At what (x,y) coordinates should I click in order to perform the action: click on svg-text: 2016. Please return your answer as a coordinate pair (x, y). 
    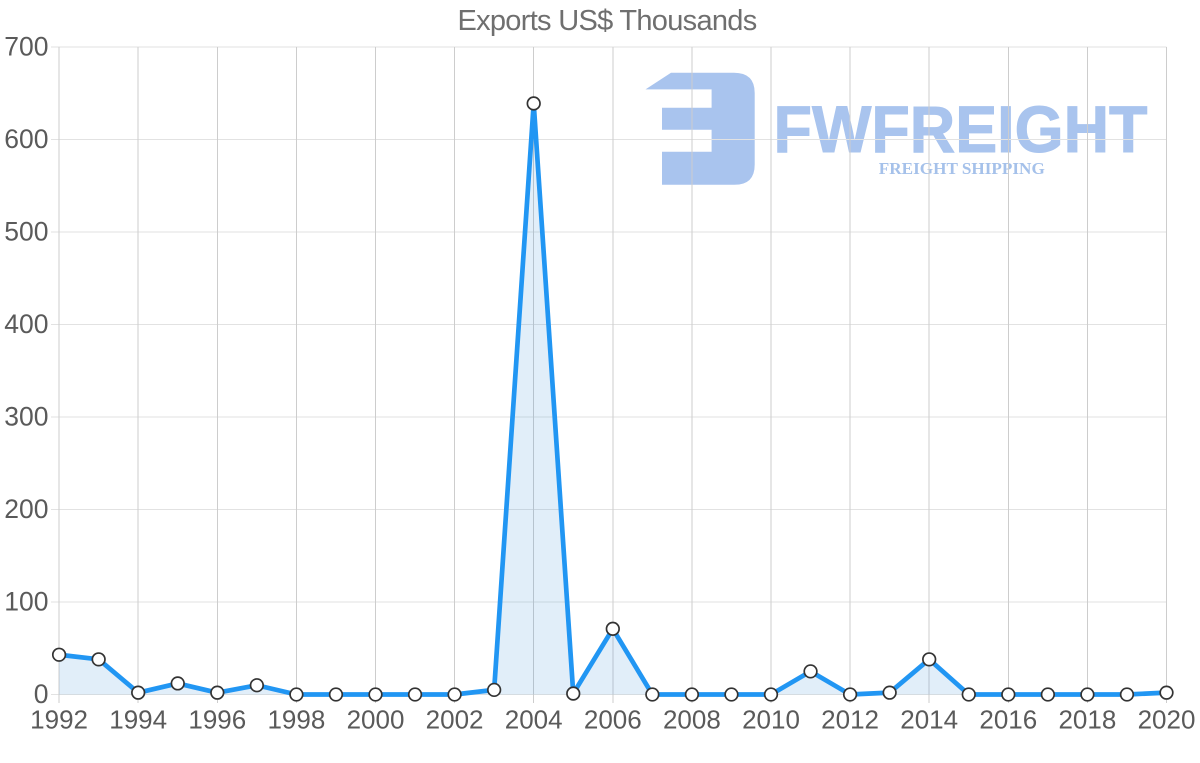
    Looking at the image, I should click on (1008, 720).